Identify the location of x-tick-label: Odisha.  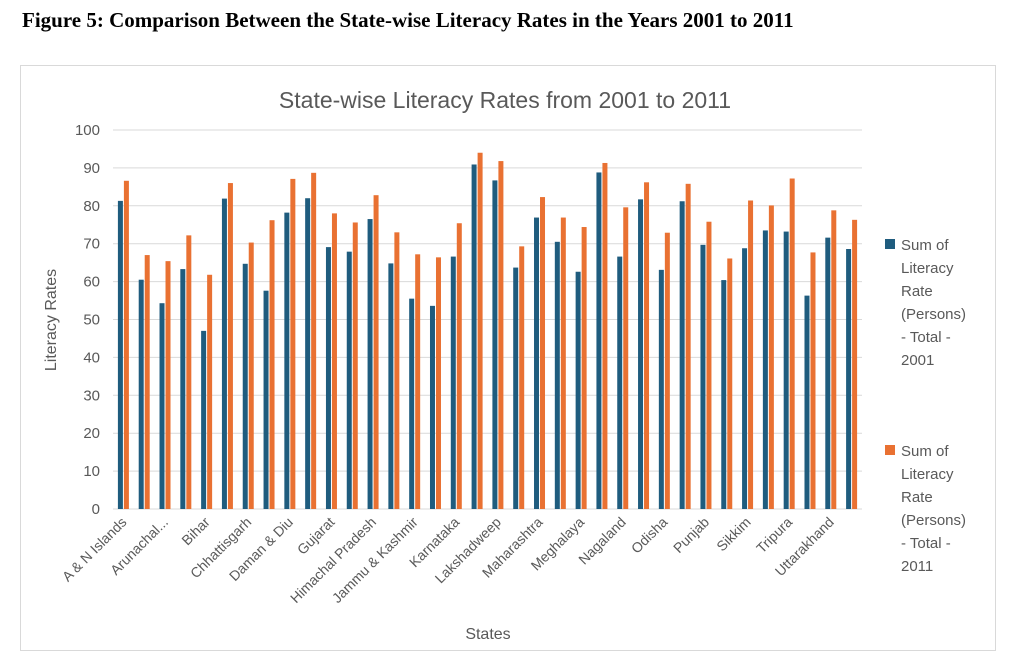
(649, 535).